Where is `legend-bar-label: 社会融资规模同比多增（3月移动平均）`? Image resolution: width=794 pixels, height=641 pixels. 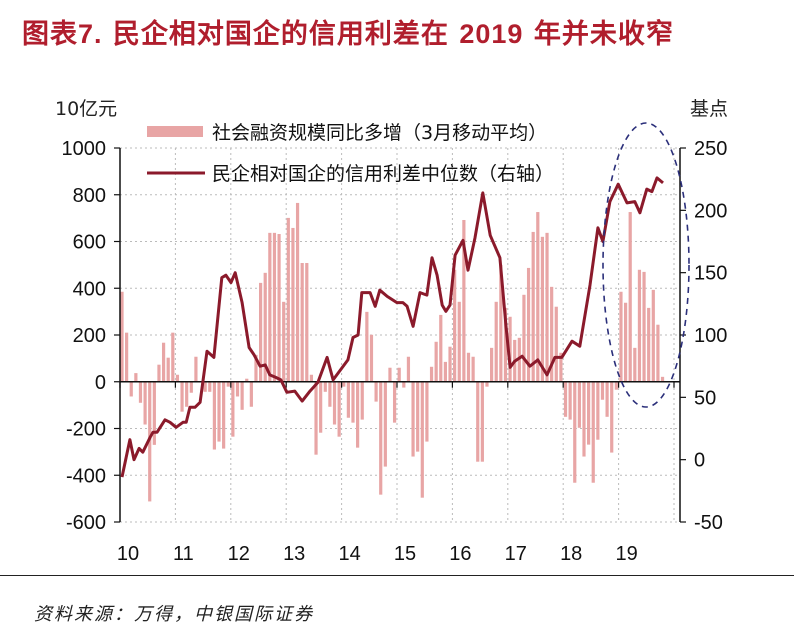
legend-bar-label: 社会融资规模同比多增（3月移动平均） is located at coordinates (379, 133).